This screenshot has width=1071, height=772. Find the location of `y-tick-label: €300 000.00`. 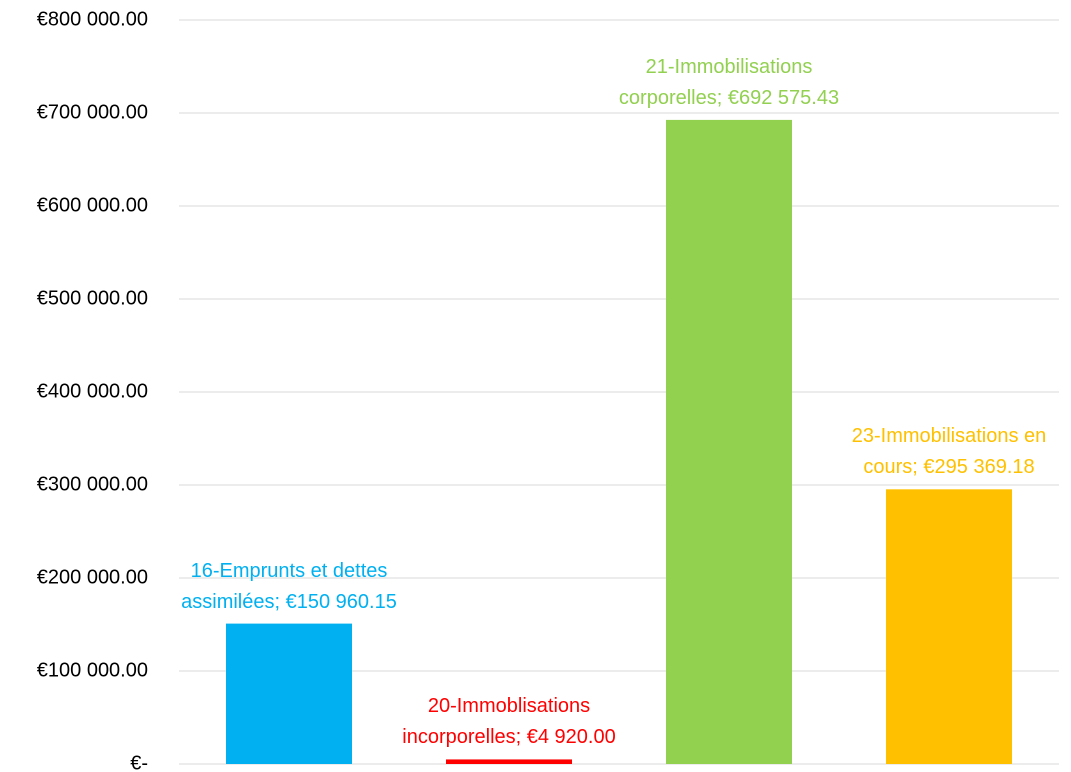

y-tick-label: €300 000.00 is located at coordinates (92, 484).